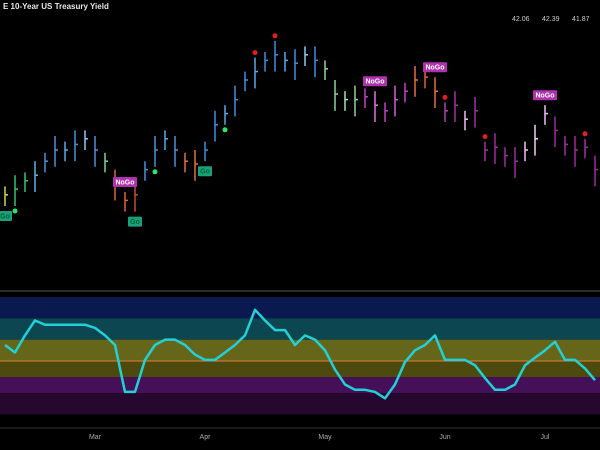 This screenshot has height=450, width=600. What do you see at coordinates (56, 6) in the screenshot?
I see `chart-title: E 10-Year US Treasury Yield` at bounding box center [56, 6].